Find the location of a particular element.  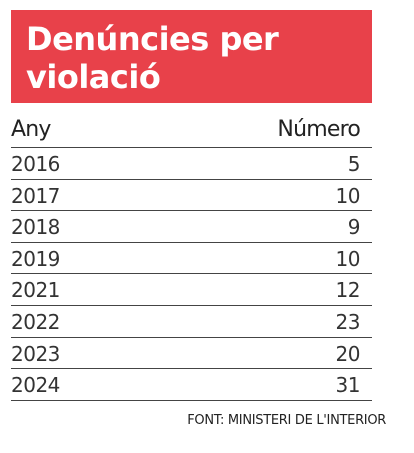

table-row: 2023 20 is located at coordinates (191, 354).